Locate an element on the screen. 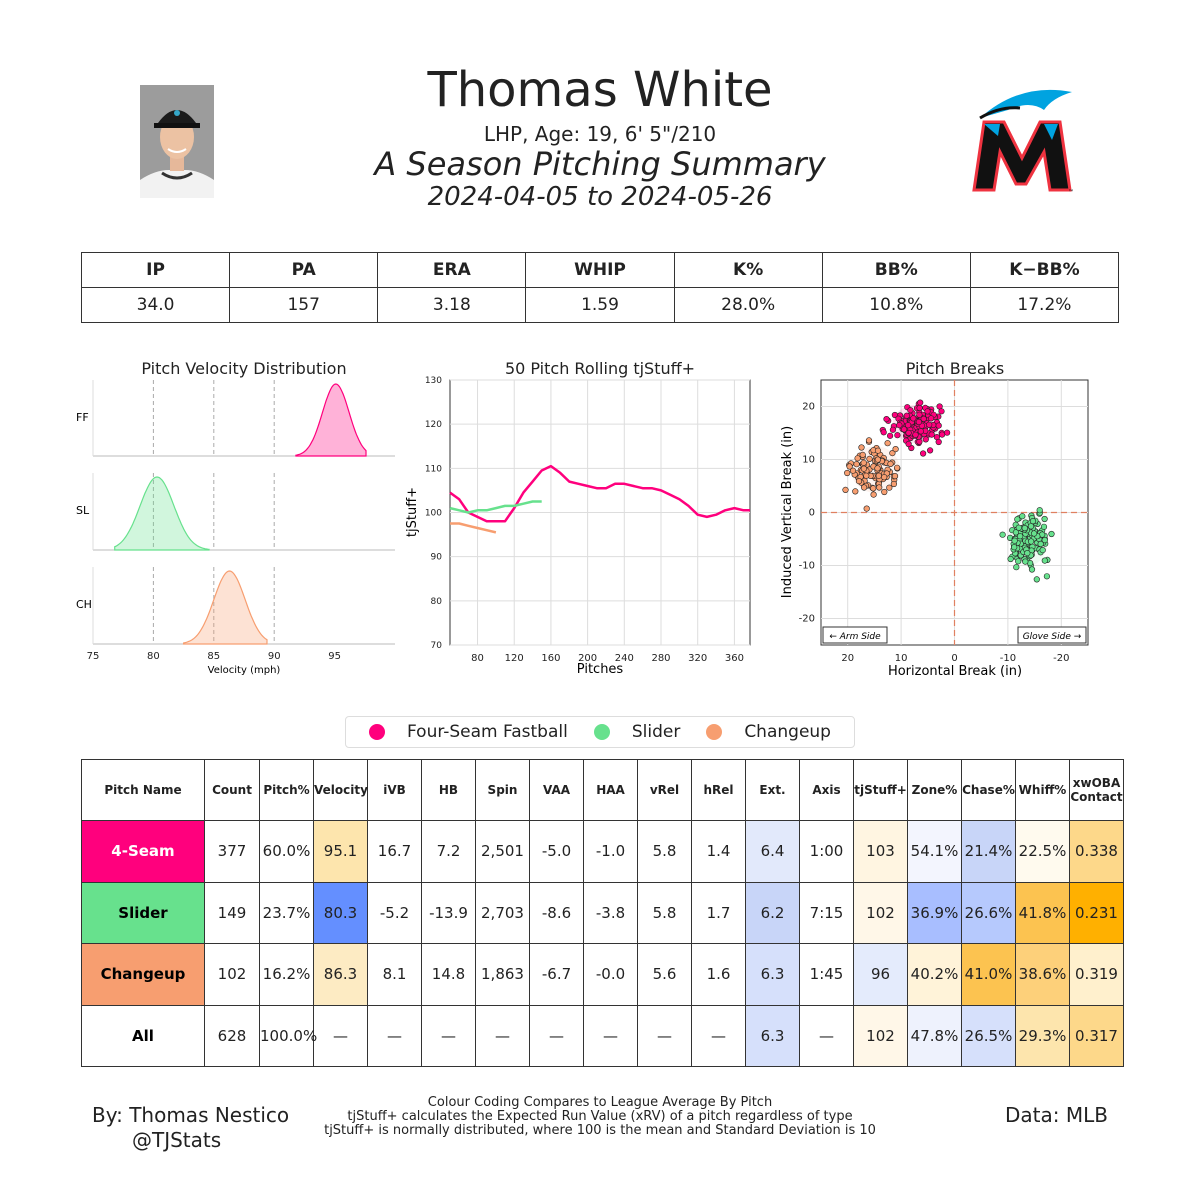 The height and width of the screenshot is (1200, 1200). velocity-x-tick-label: 90 is located at coordinates (274, 656).